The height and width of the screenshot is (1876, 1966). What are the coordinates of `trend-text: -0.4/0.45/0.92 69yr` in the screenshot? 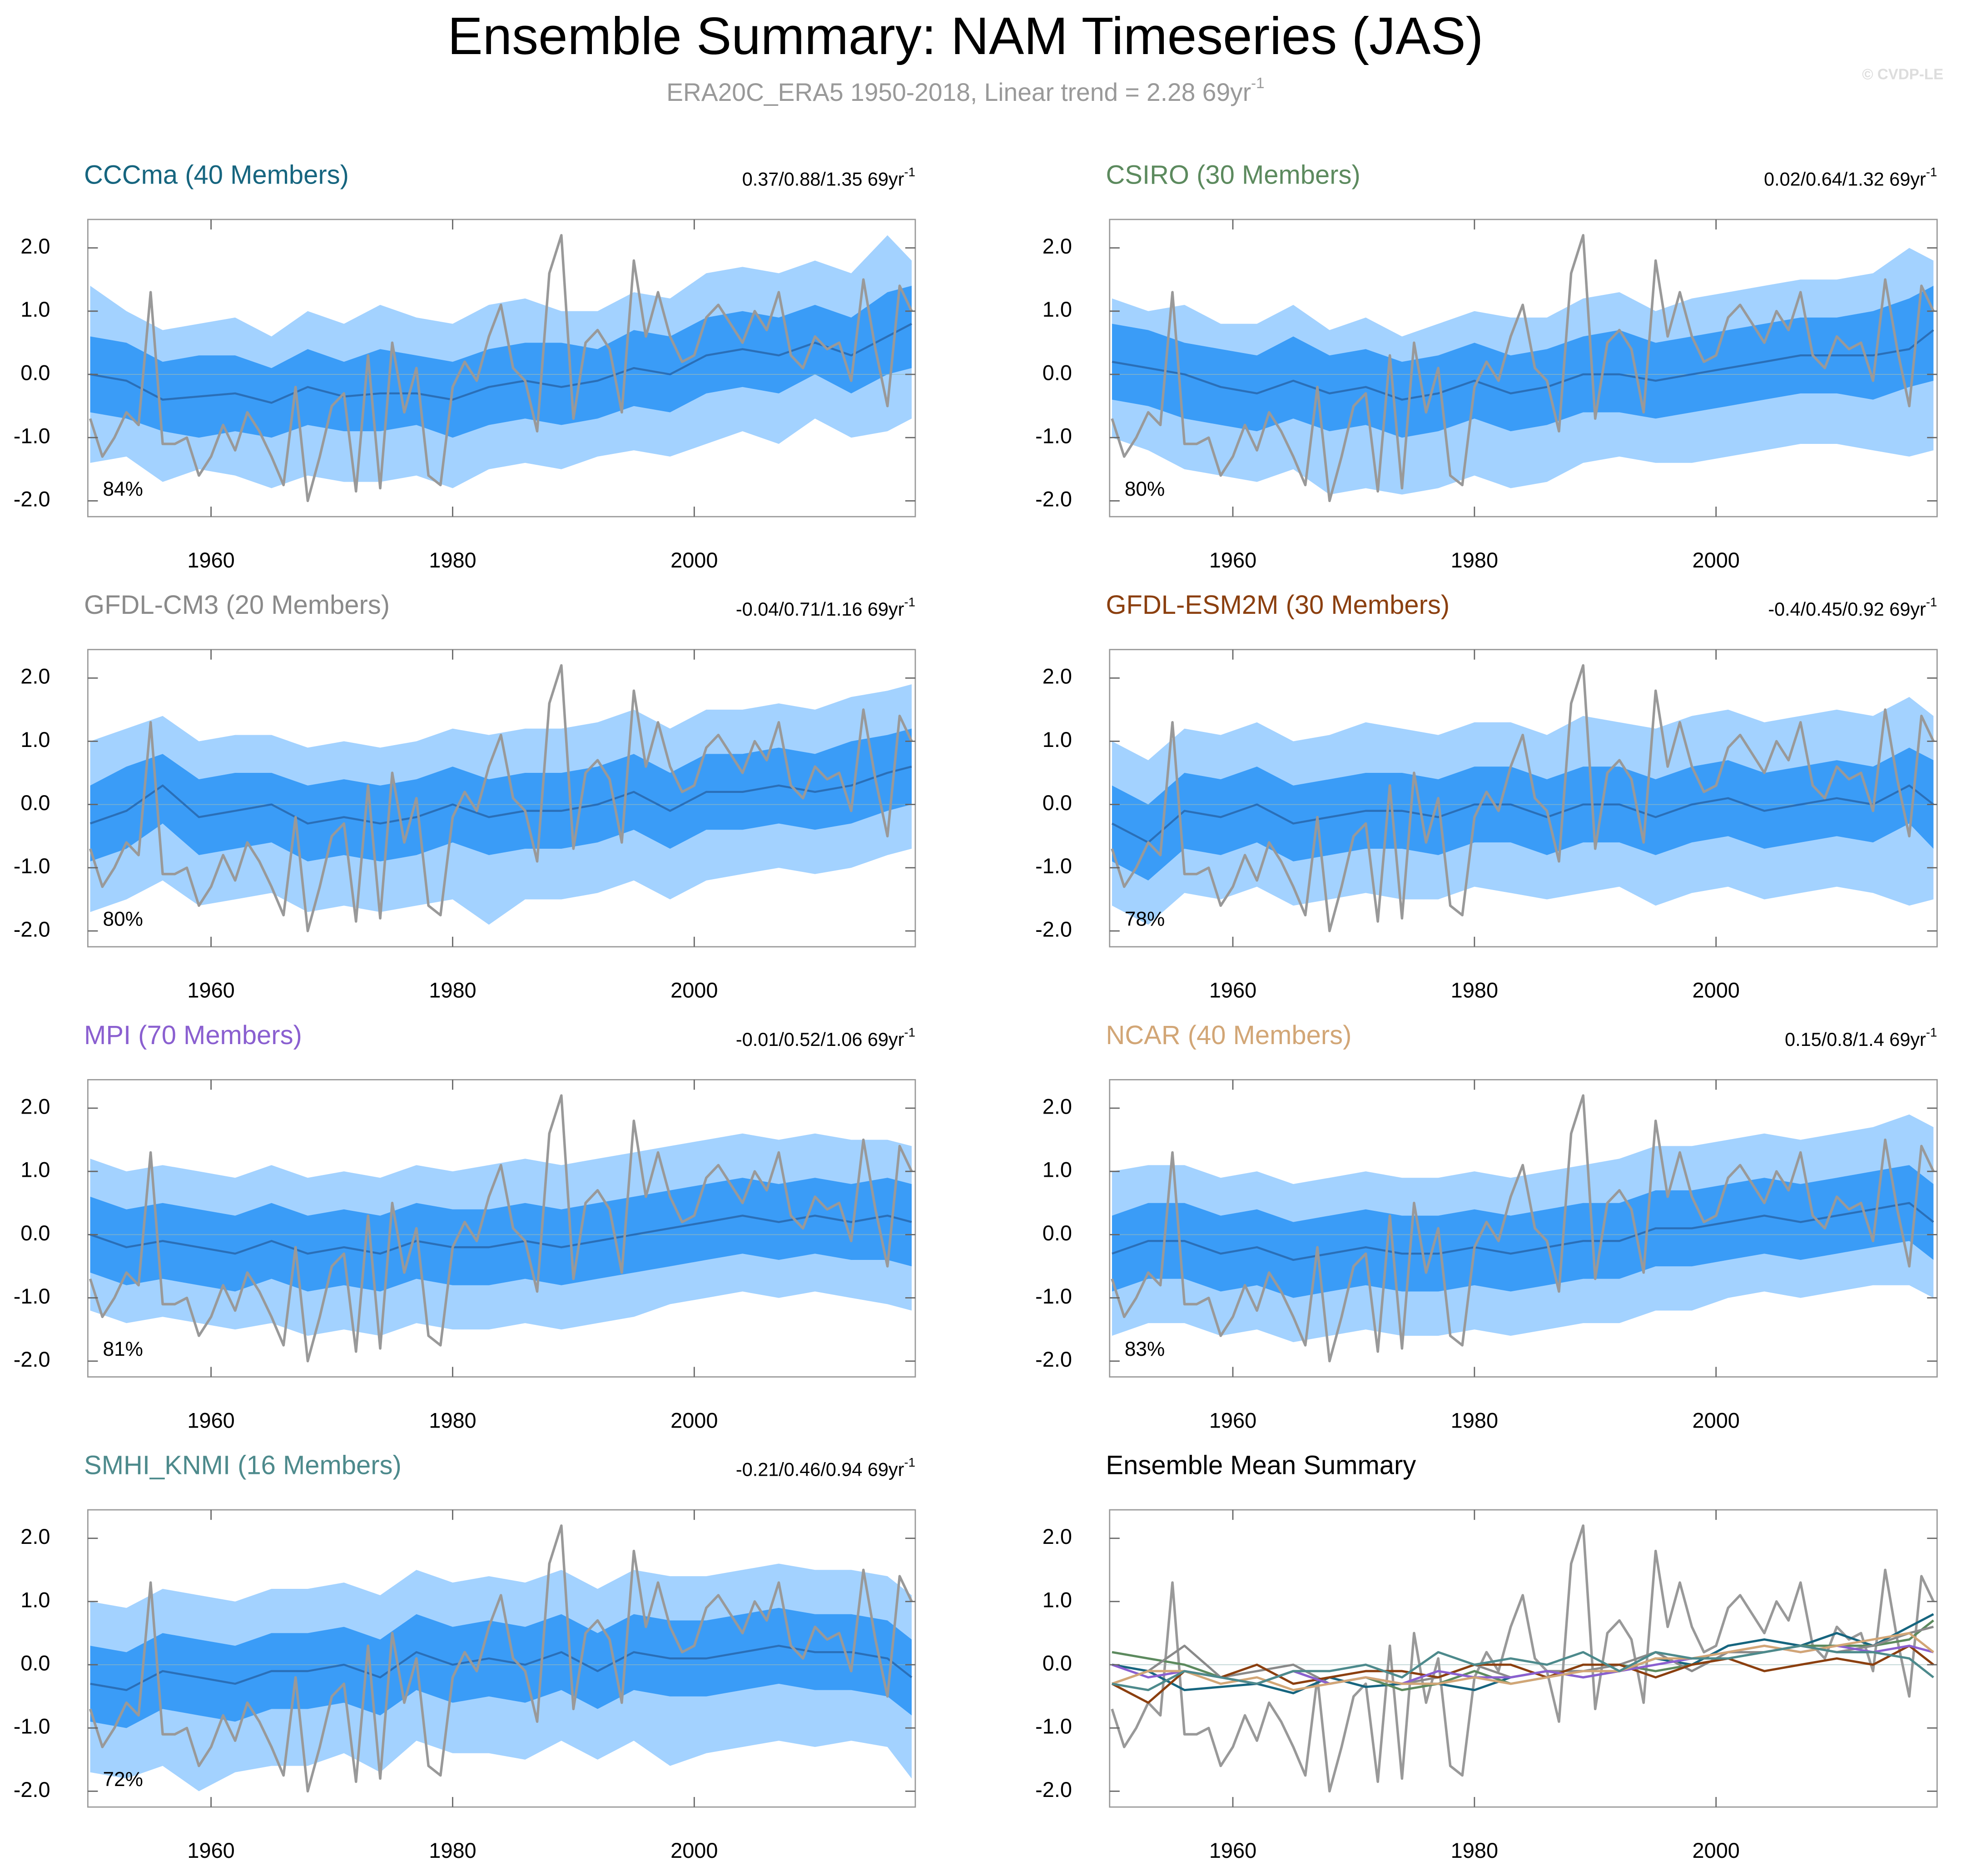 It's located at (1847, 610).